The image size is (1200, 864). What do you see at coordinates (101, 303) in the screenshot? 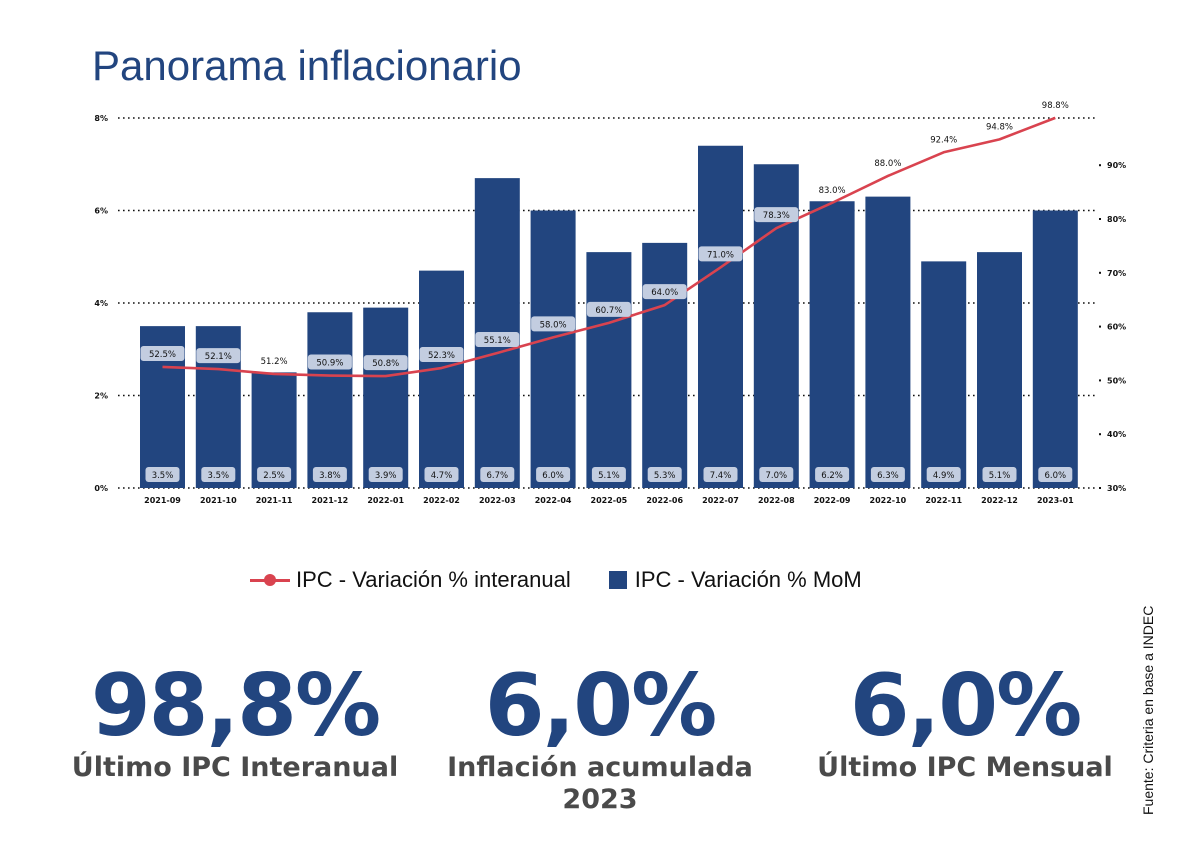
I see `left-axis-tick: 4%` at bounding box center [101, 303].